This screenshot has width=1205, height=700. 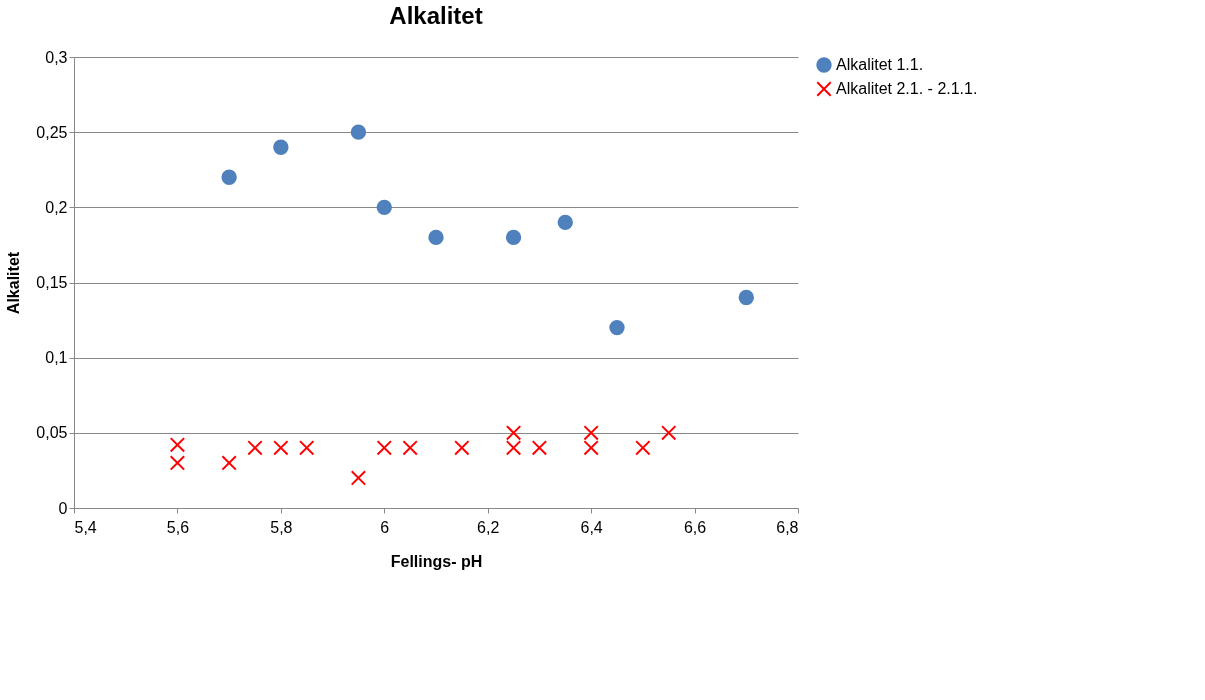 I want to click on x-axis-title: Fellings- pH, so click(x=436, y=561).